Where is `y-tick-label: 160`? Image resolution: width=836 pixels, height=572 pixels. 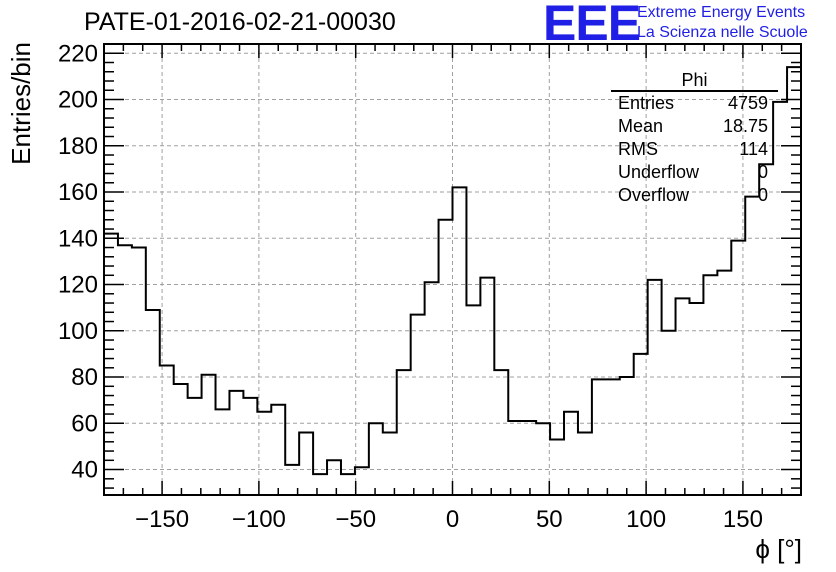
y-tick-label: 160 is located at coordinates (78, 192).